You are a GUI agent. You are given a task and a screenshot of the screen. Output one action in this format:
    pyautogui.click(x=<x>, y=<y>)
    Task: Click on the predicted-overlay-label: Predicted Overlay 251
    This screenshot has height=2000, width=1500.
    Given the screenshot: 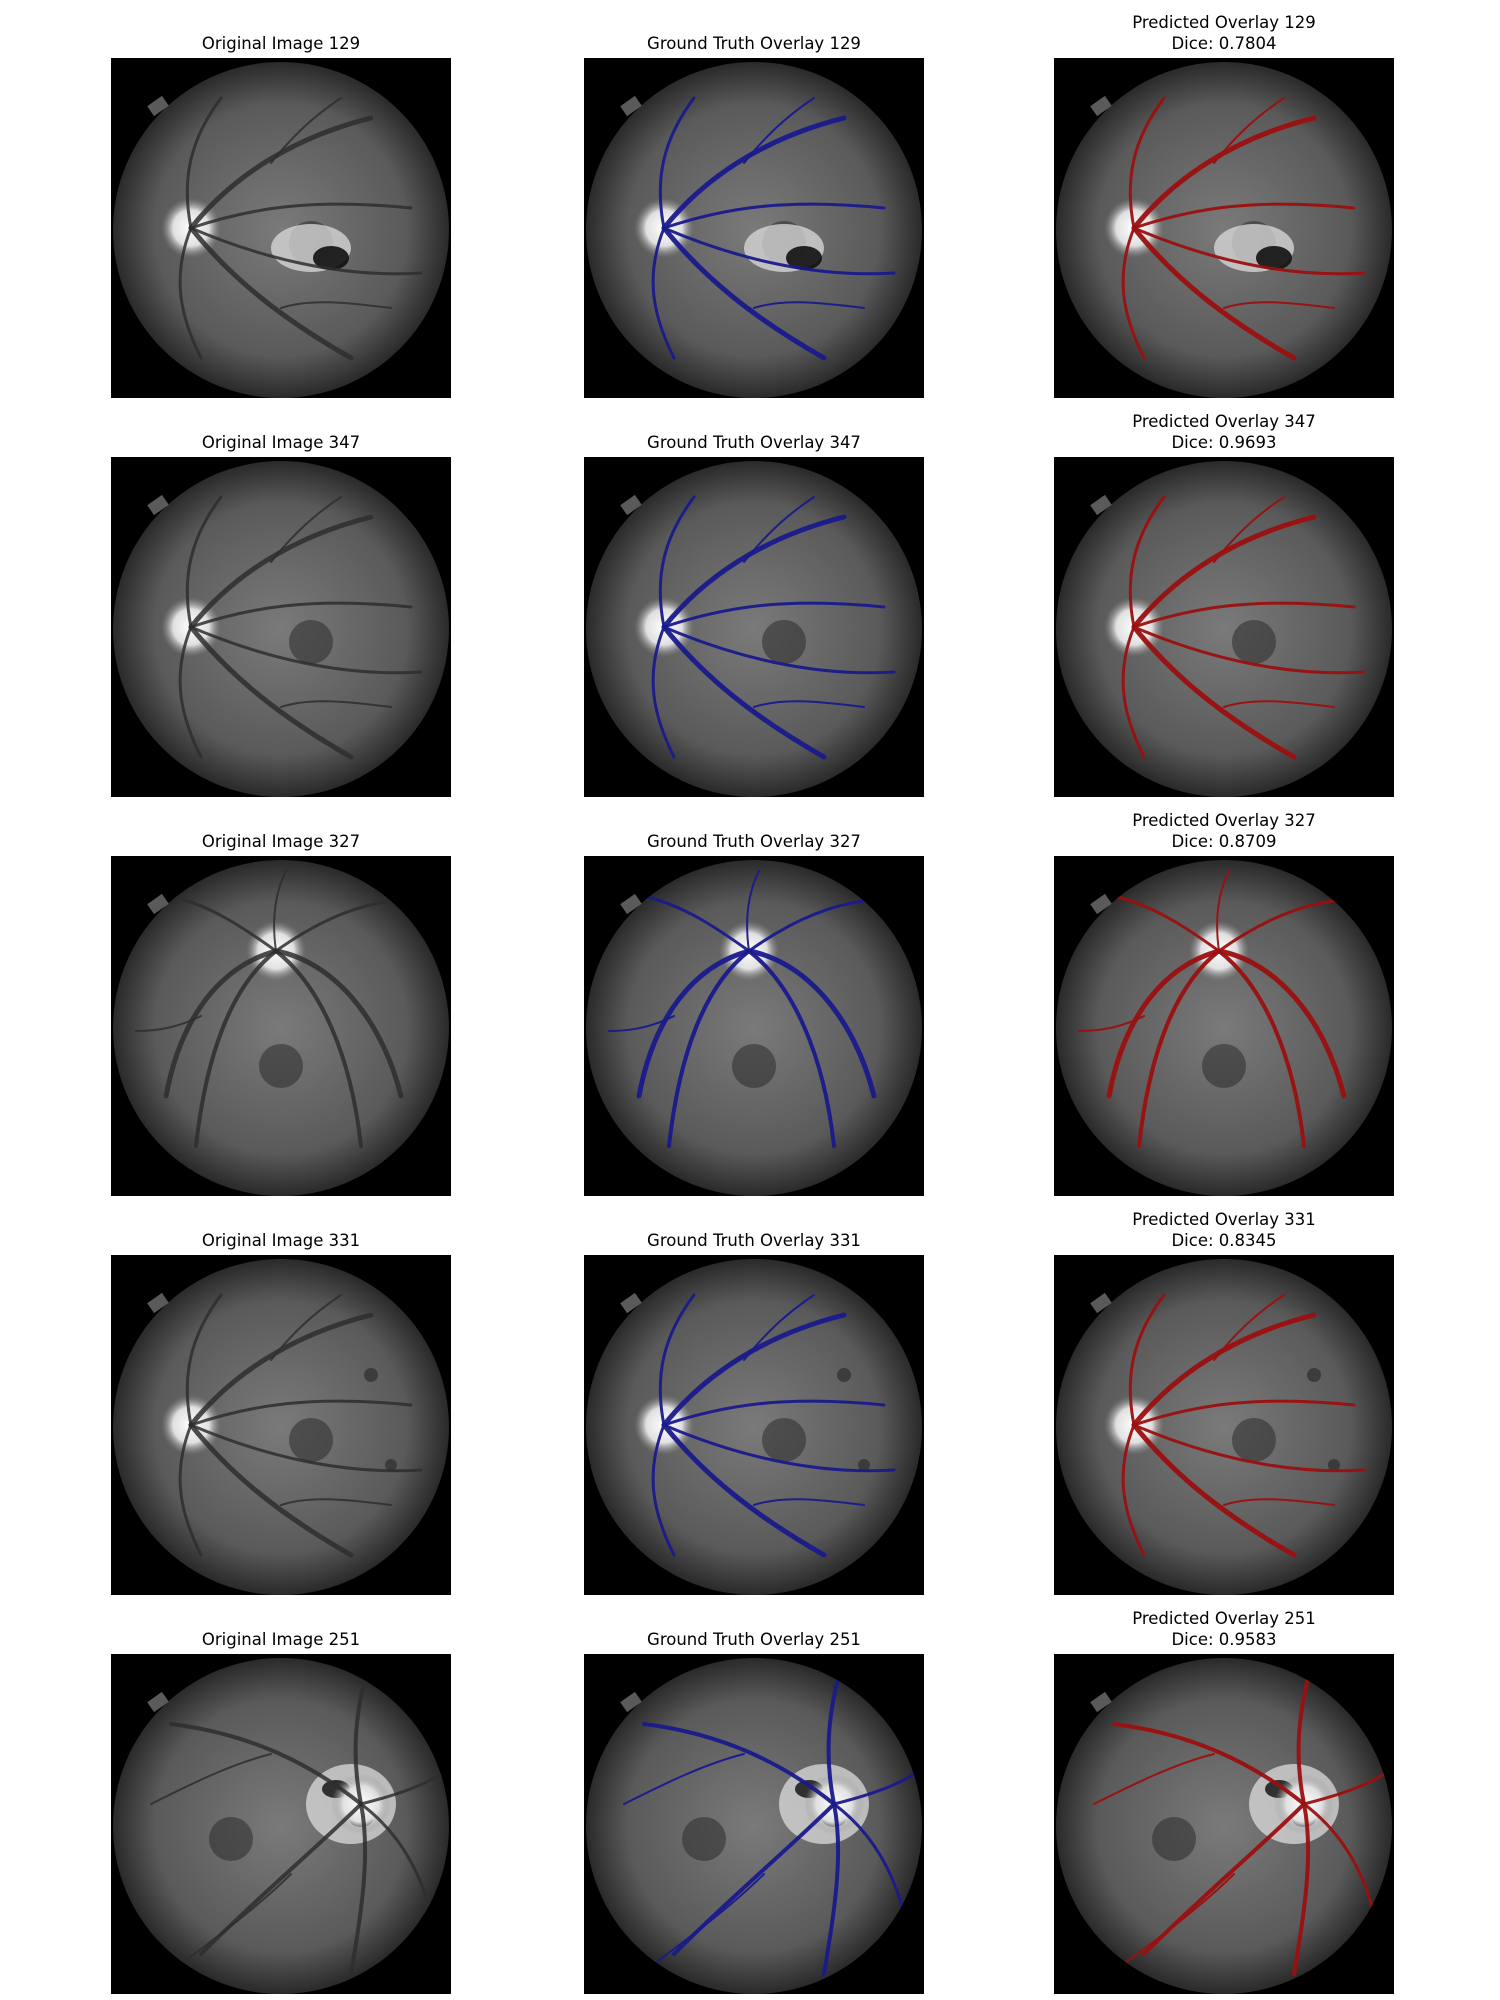 What is the action you would take?
    pyautogui.click(x=1224, y=1618)
    